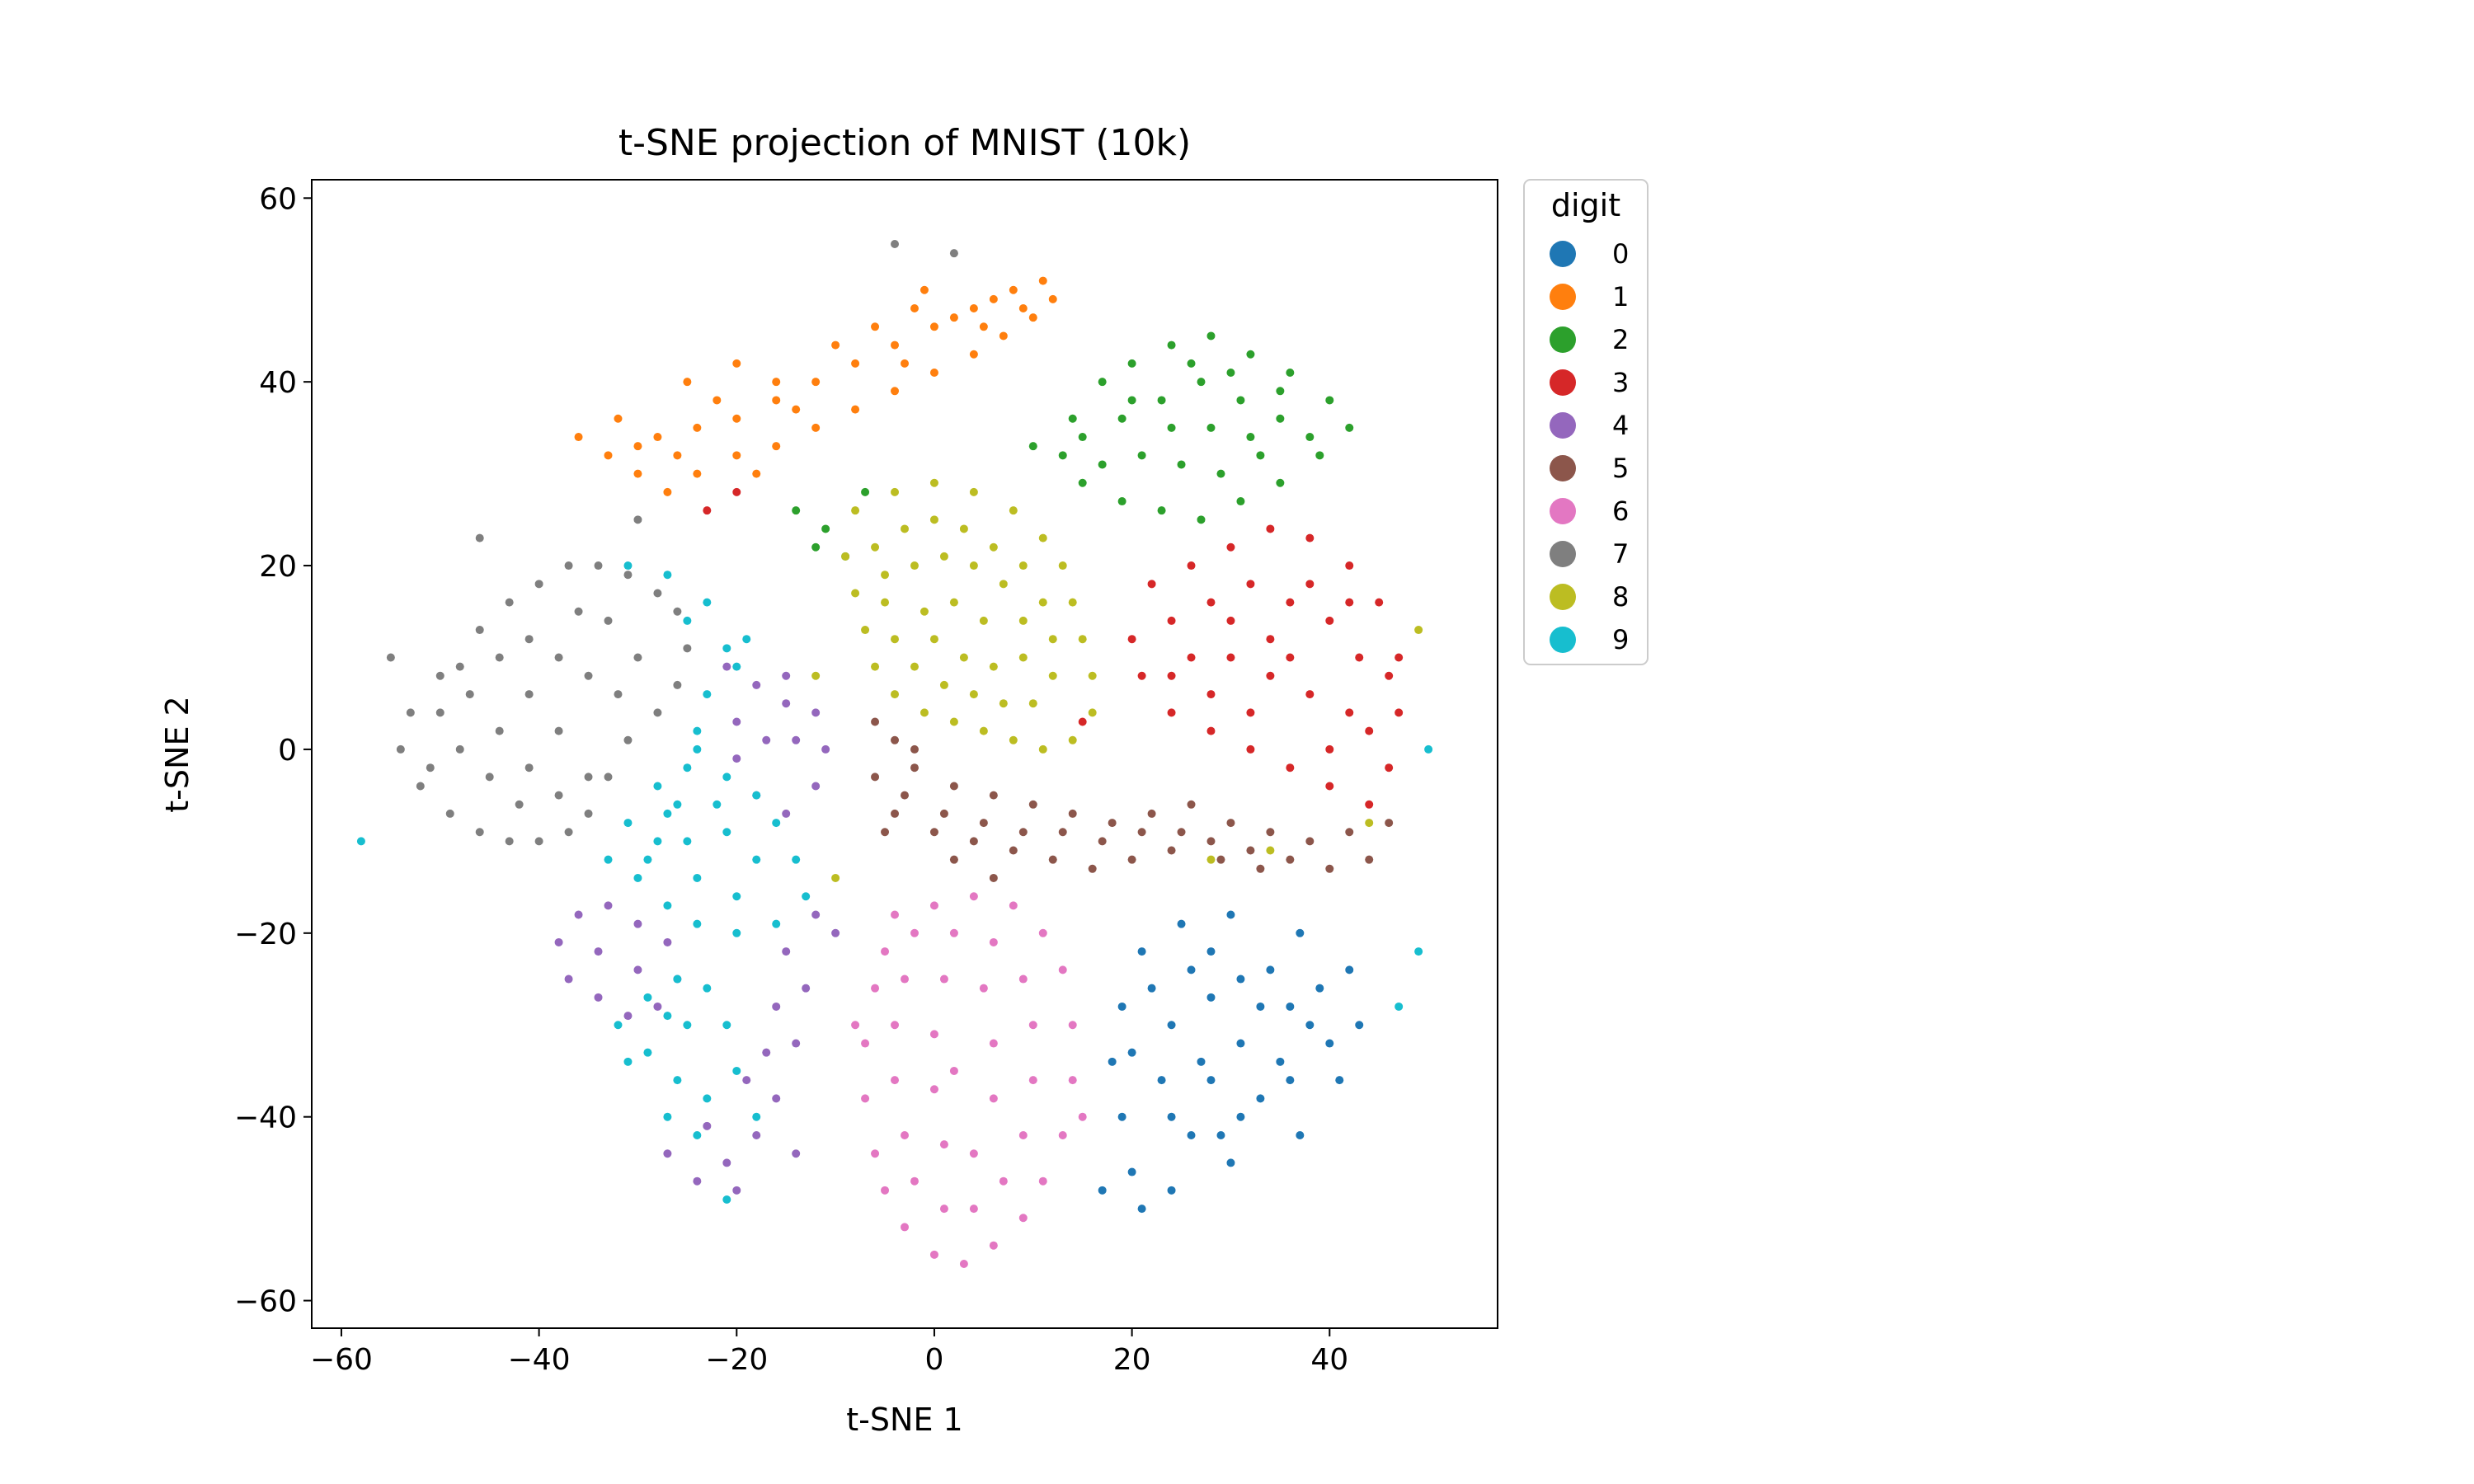 This screenshot has width=2474, height=1484. Describe the element at coordinates (278, 383) in the screenshot. I see `y-tick-label: 40` at that location.